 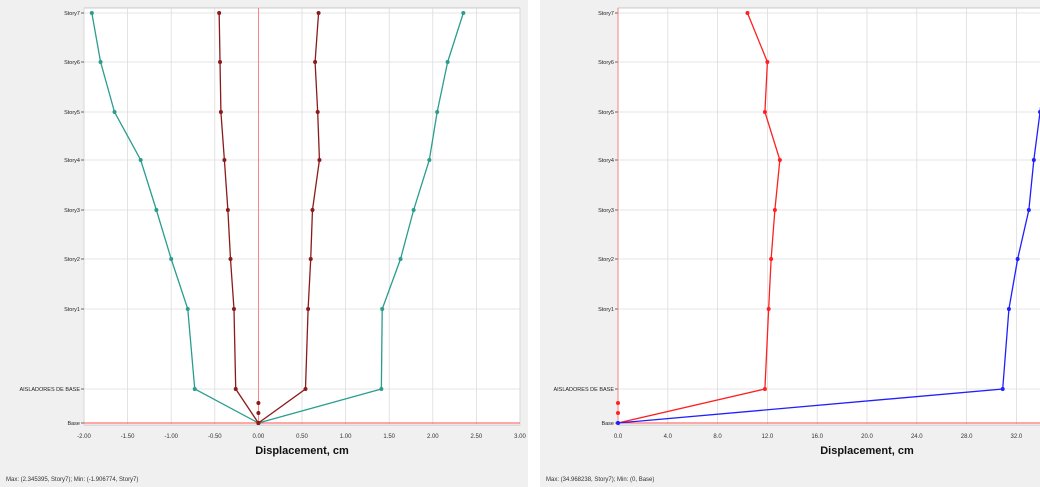 What do you see at coordinates (84, 437) in the screenshot?
I see `x-tick-label: -2.00` at bounding box center [84, 437].